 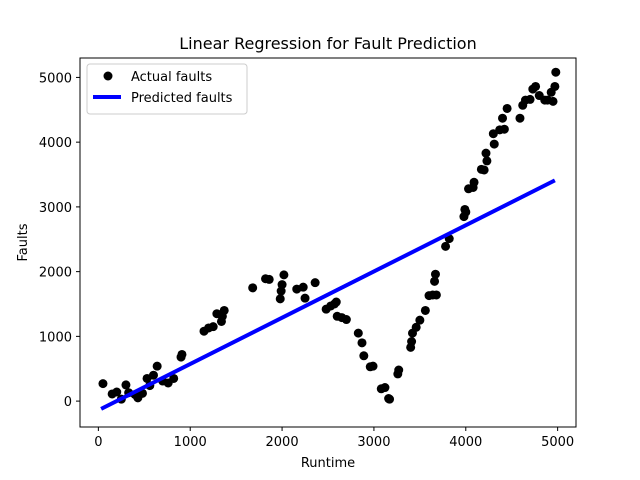 I want to click on x-tick-label: 5000, so click(x=557, y=442).